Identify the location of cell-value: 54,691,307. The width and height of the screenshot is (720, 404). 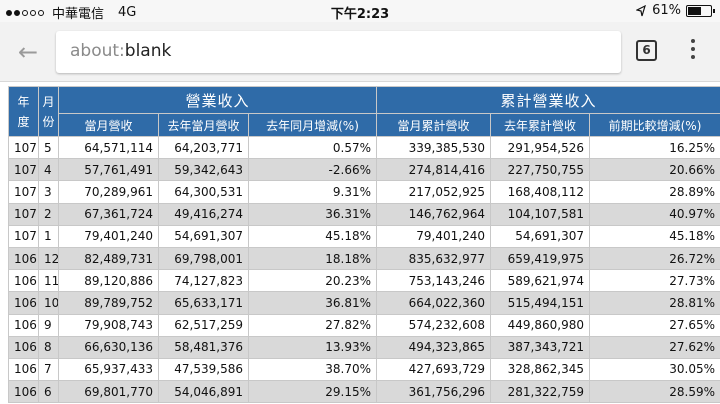
(203, 236).